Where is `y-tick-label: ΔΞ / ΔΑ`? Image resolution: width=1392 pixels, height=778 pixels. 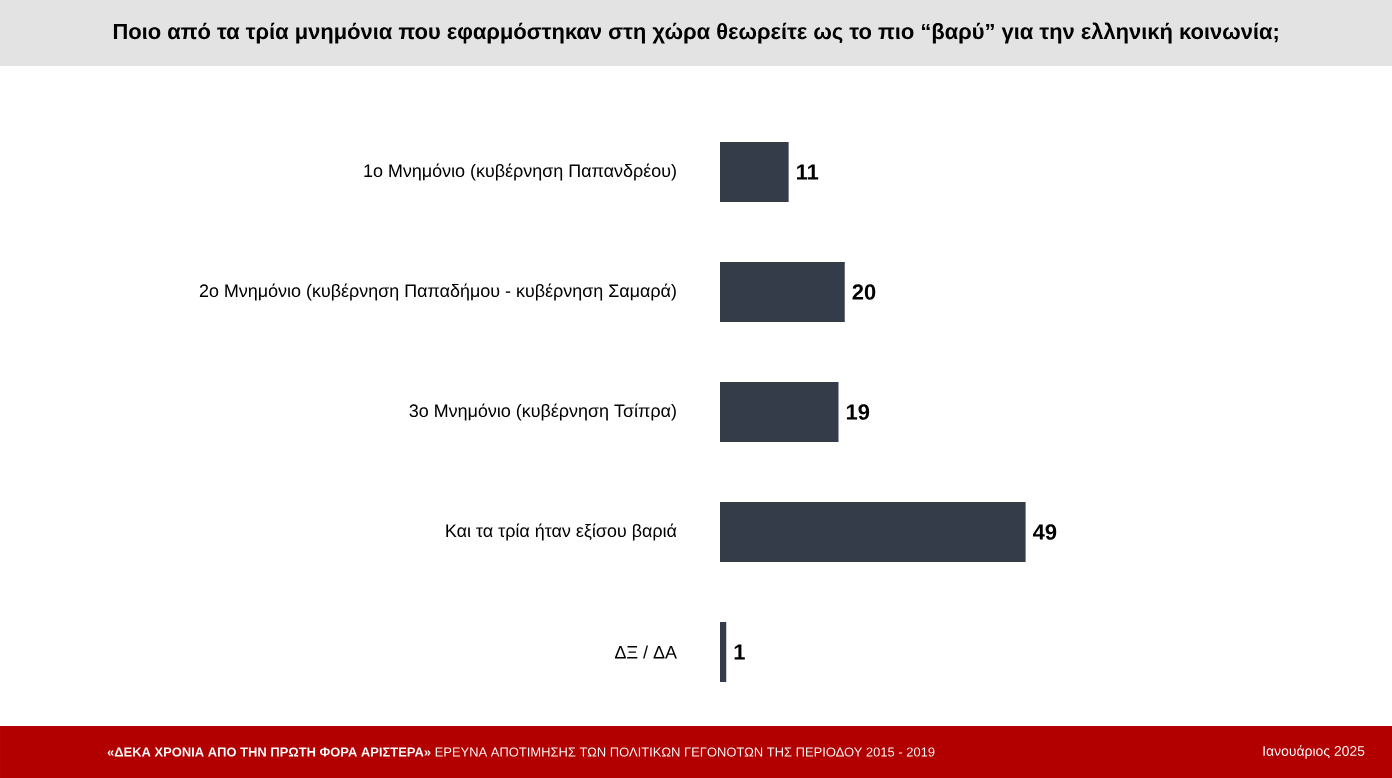
y-tick-label: ΔΞ / ΔΑ is located at coordinates (645, 652).